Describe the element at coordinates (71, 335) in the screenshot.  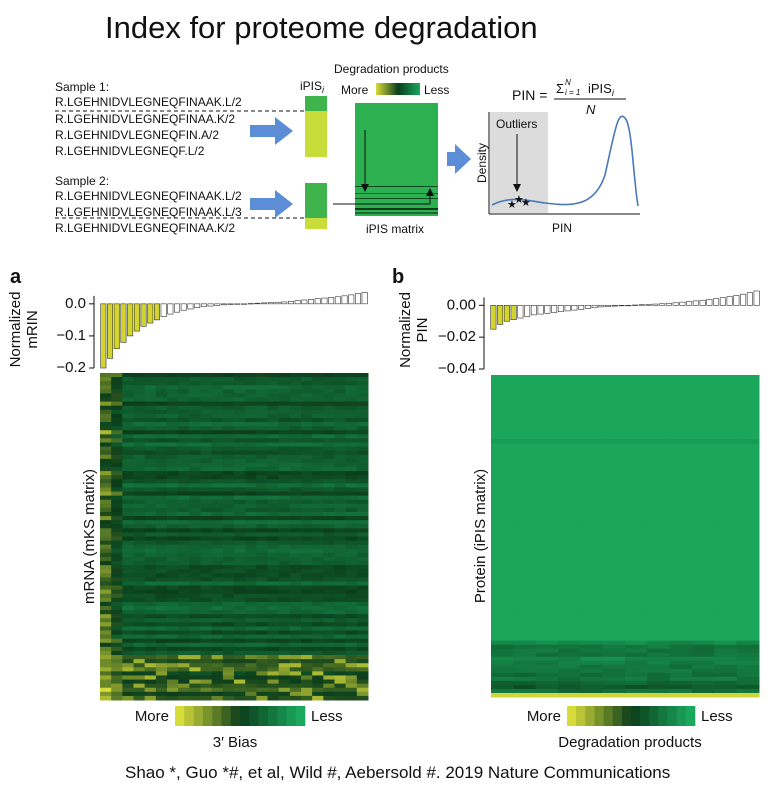
I see `y-tick-label: −0.1` at that location.